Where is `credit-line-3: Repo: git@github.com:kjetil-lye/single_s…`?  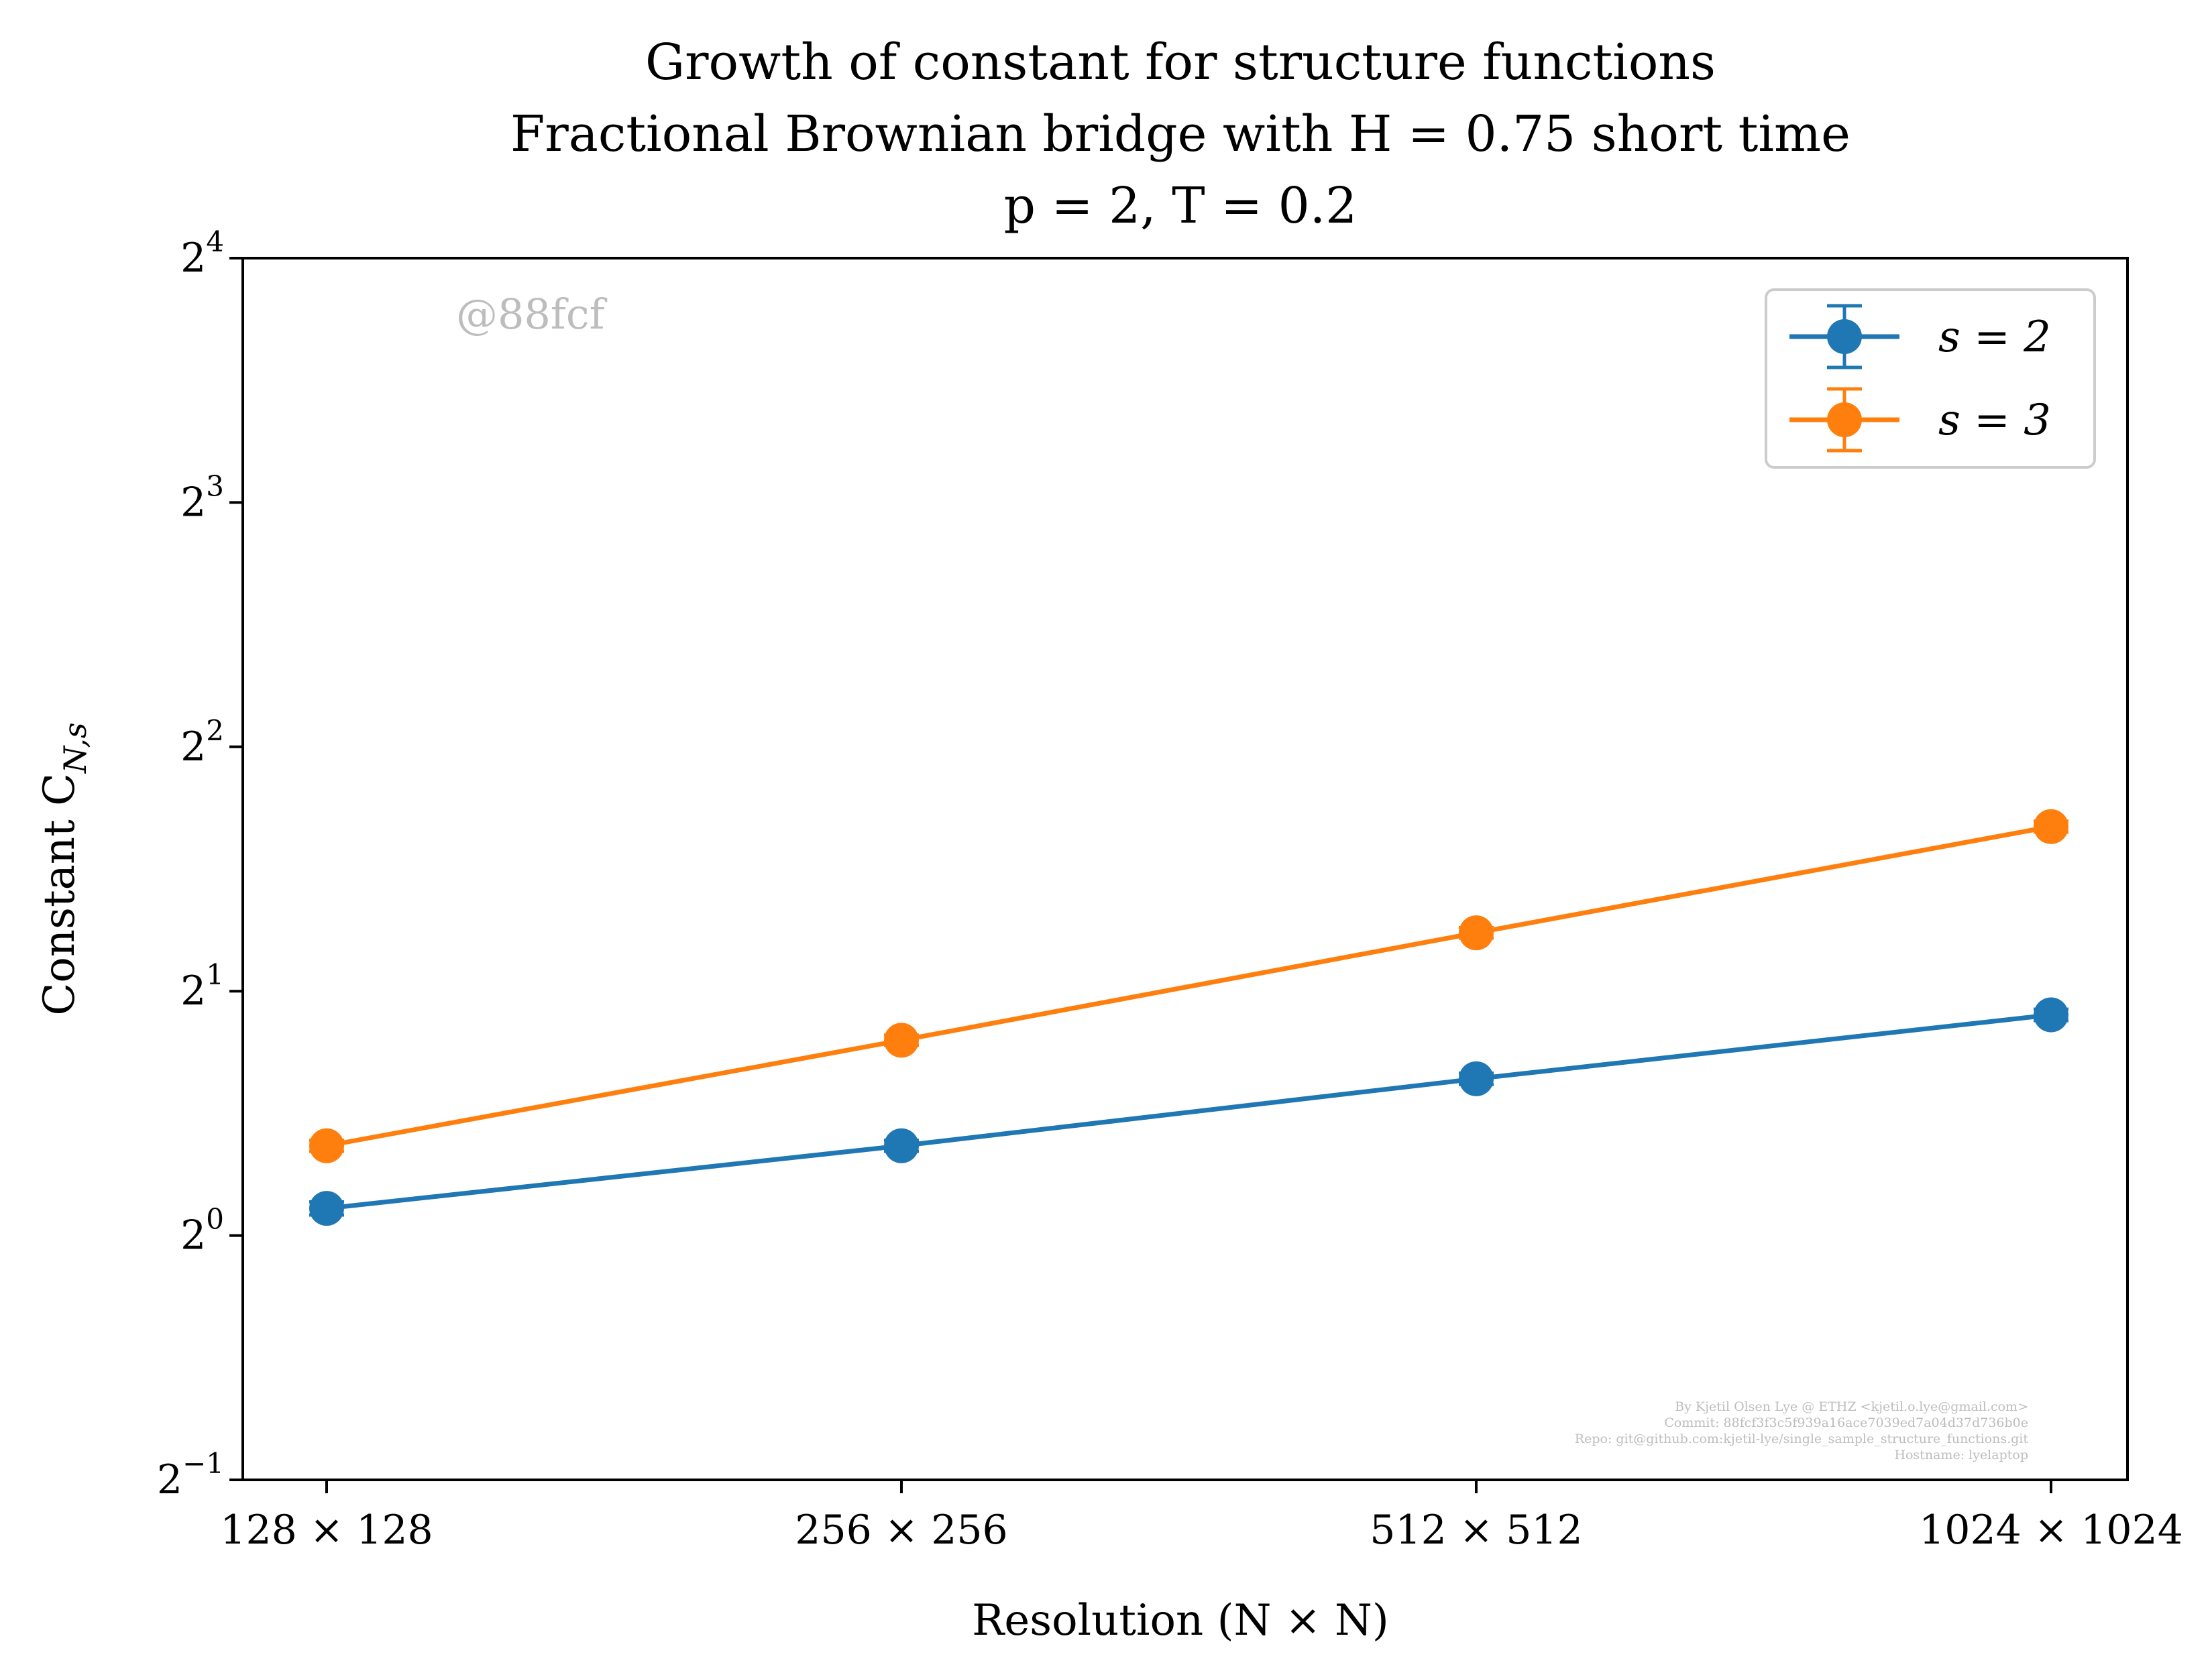
credit-line-3: Repo: git@github.com:kjetil-lye/single_s… is located at coordinates (1802, 1439).